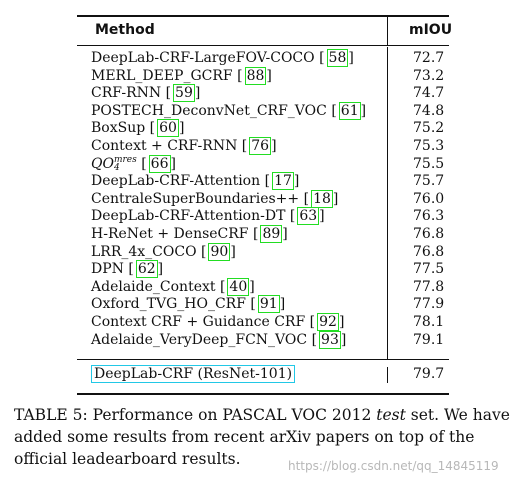 The height and width of the screenshot is (483, 526). I want to click on mid-rule, so click(263, 359).